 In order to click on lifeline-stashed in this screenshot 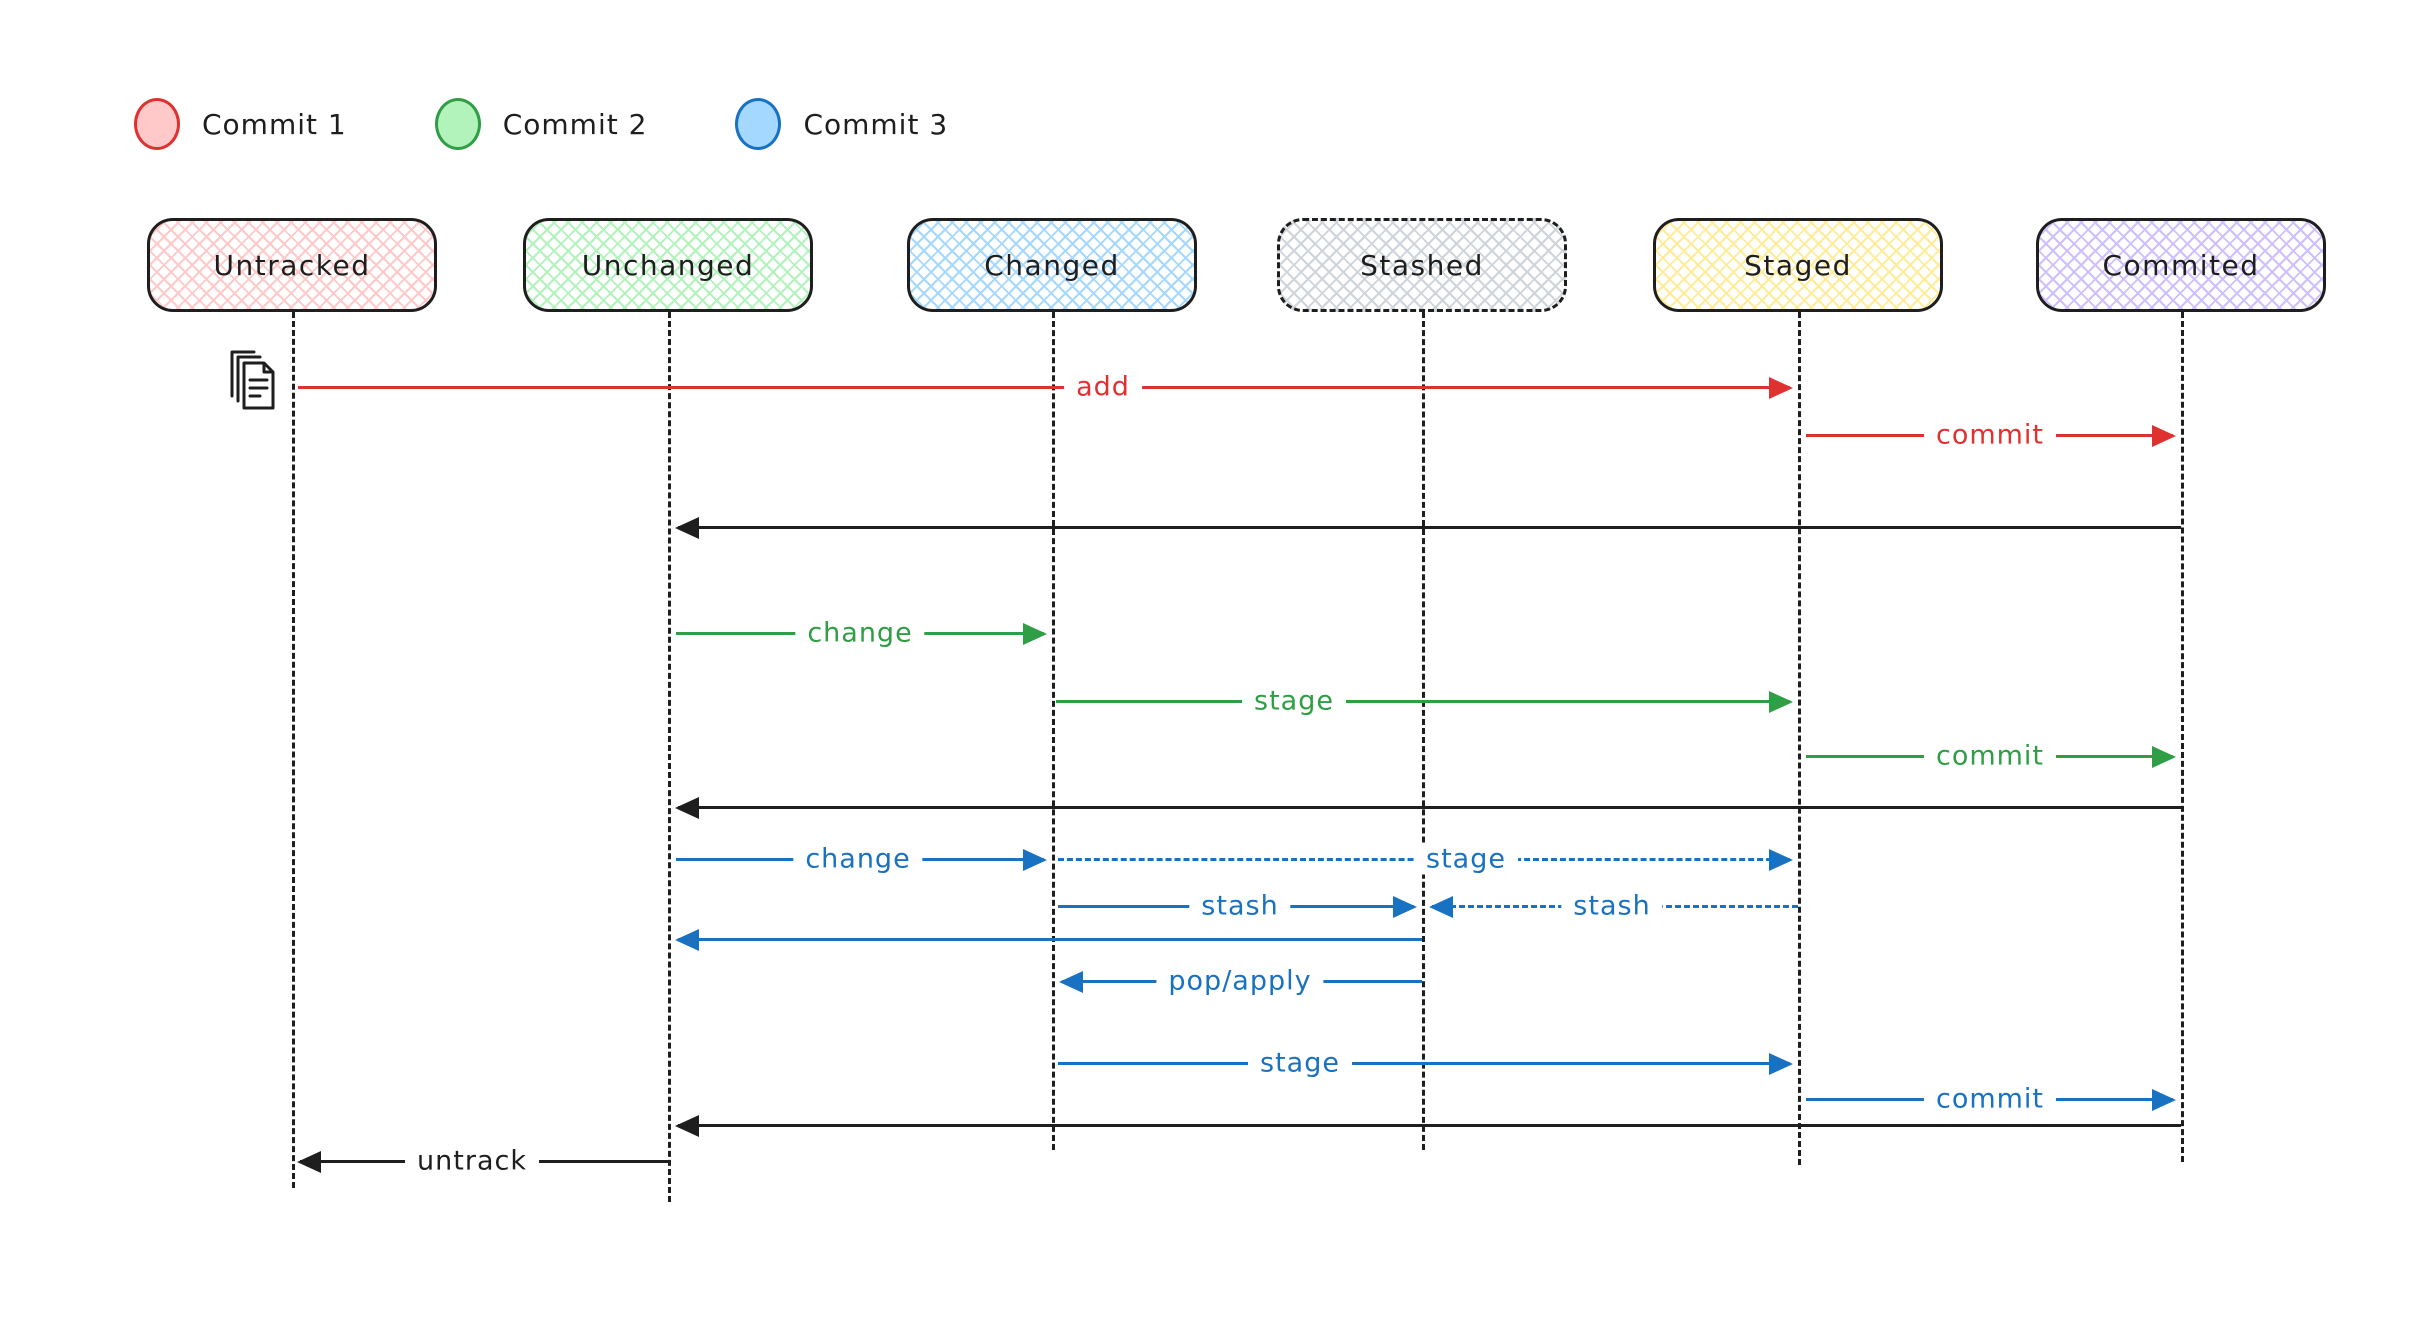, I will do `click(1423, 731)`.